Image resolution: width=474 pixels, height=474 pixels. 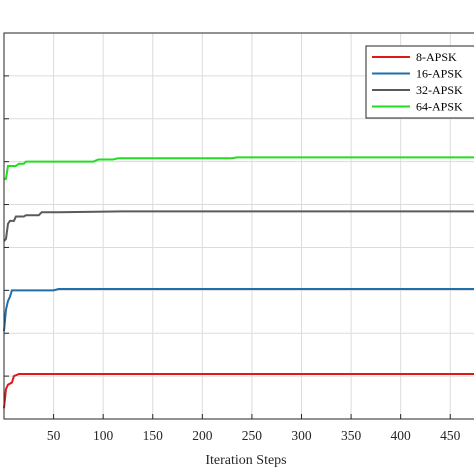 What do you see at coordinates (439, 74) in the screenshot?
I see `legend-label: 16-APSK` at bounding box center [439, 74].